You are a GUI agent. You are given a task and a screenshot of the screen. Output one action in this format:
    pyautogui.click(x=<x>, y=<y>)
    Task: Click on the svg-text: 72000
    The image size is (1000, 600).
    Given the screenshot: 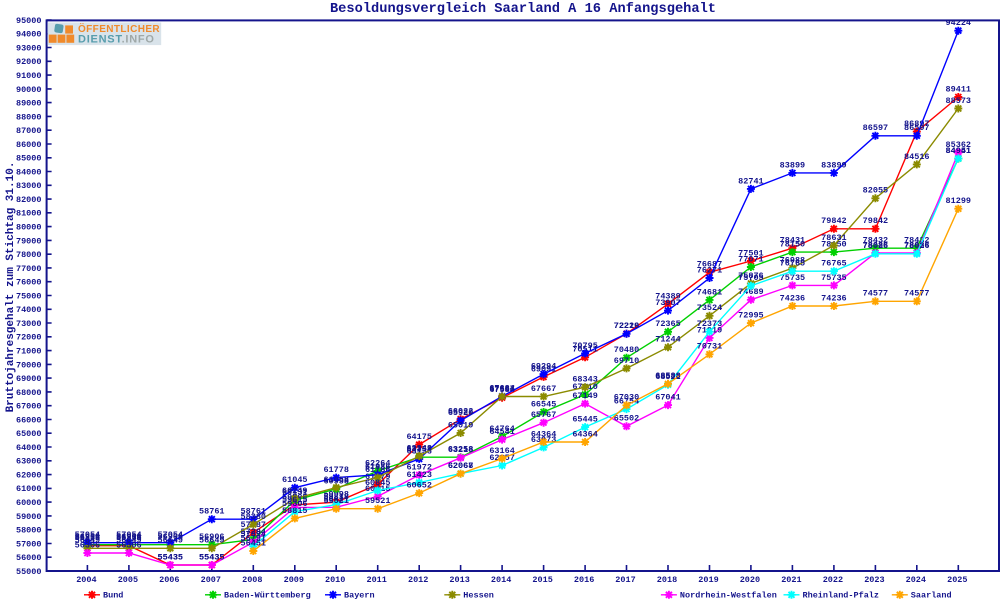 What is the action you would take?
    pyautogui.click(x=29, y=338)
    